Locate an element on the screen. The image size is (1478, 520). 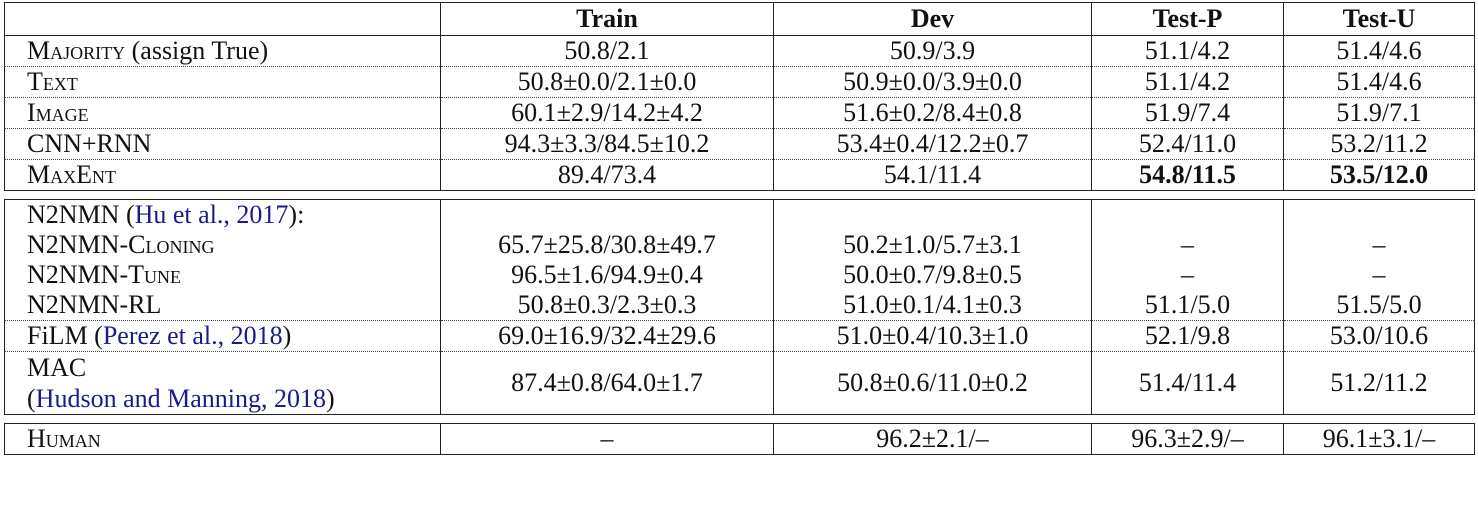
train-cell: 96.5±1.6/94.9±0.4 is located at coordinates (607, 275).